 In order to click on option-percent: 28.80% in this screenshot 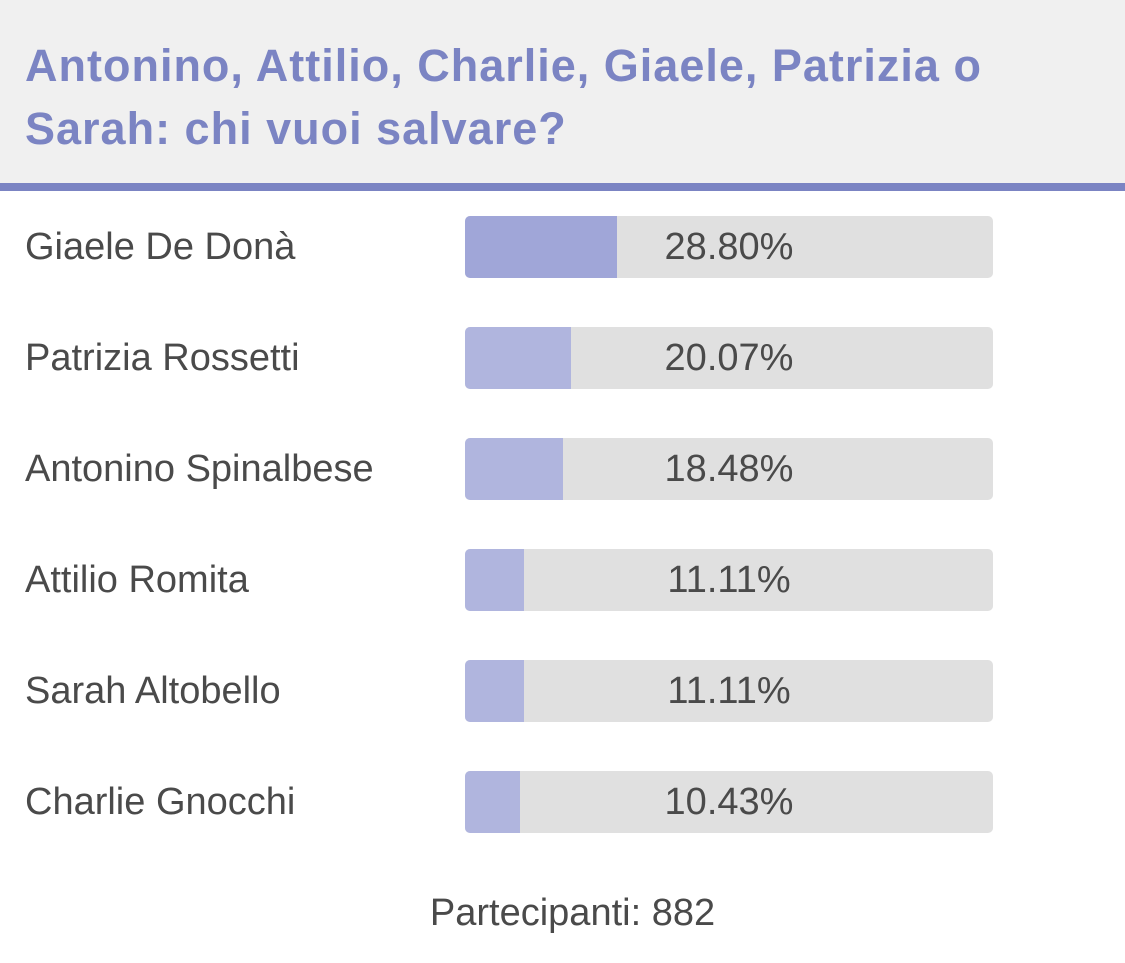, I will do `click(729, 247)`.